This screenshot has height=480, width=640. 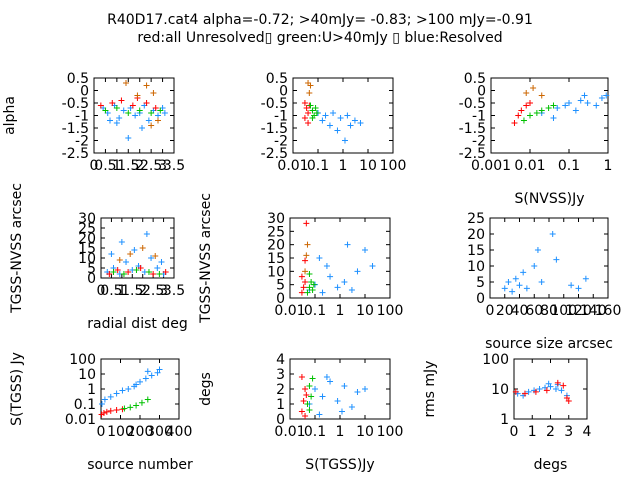 What do you see at coordinates (120, 432) in the screenshot?
I see `x-tick-label: 100` at bounding box center [120, 432].